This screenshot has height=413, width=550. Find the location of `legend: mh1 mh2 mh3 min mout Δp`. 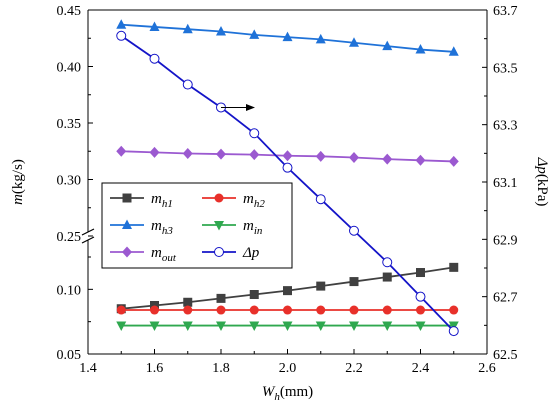

legend: mh1 mh2 mh3 min mout Δp is located at coordinates (197, 225).